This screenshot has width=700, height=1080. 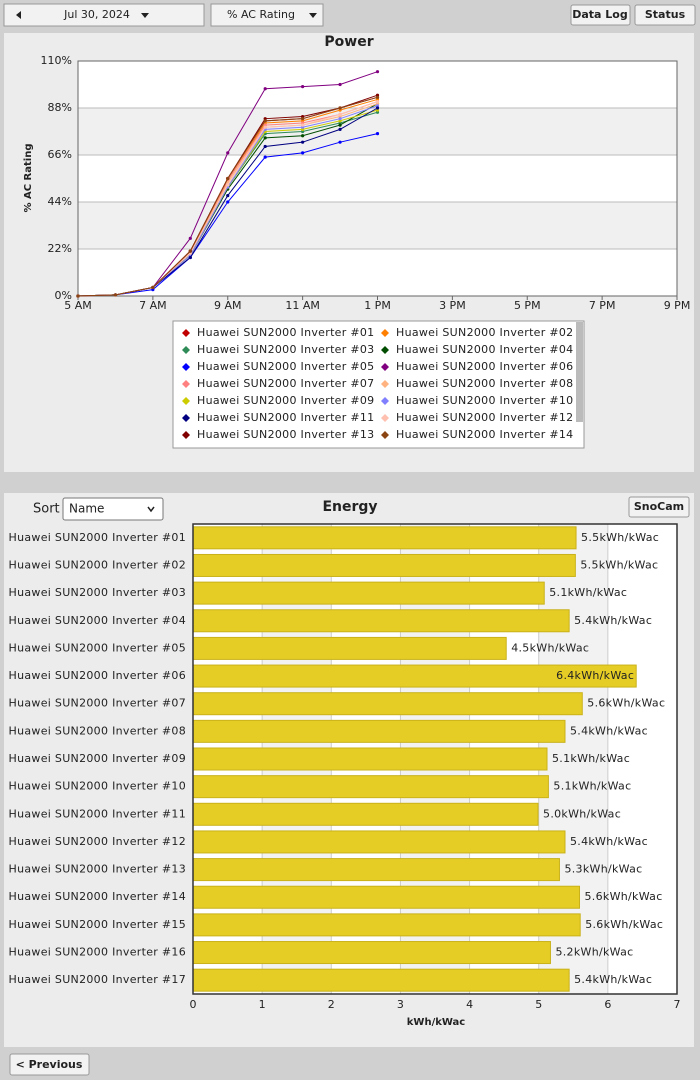 I want to click on y-tick-label: 44%, so click(x=60, y=201).